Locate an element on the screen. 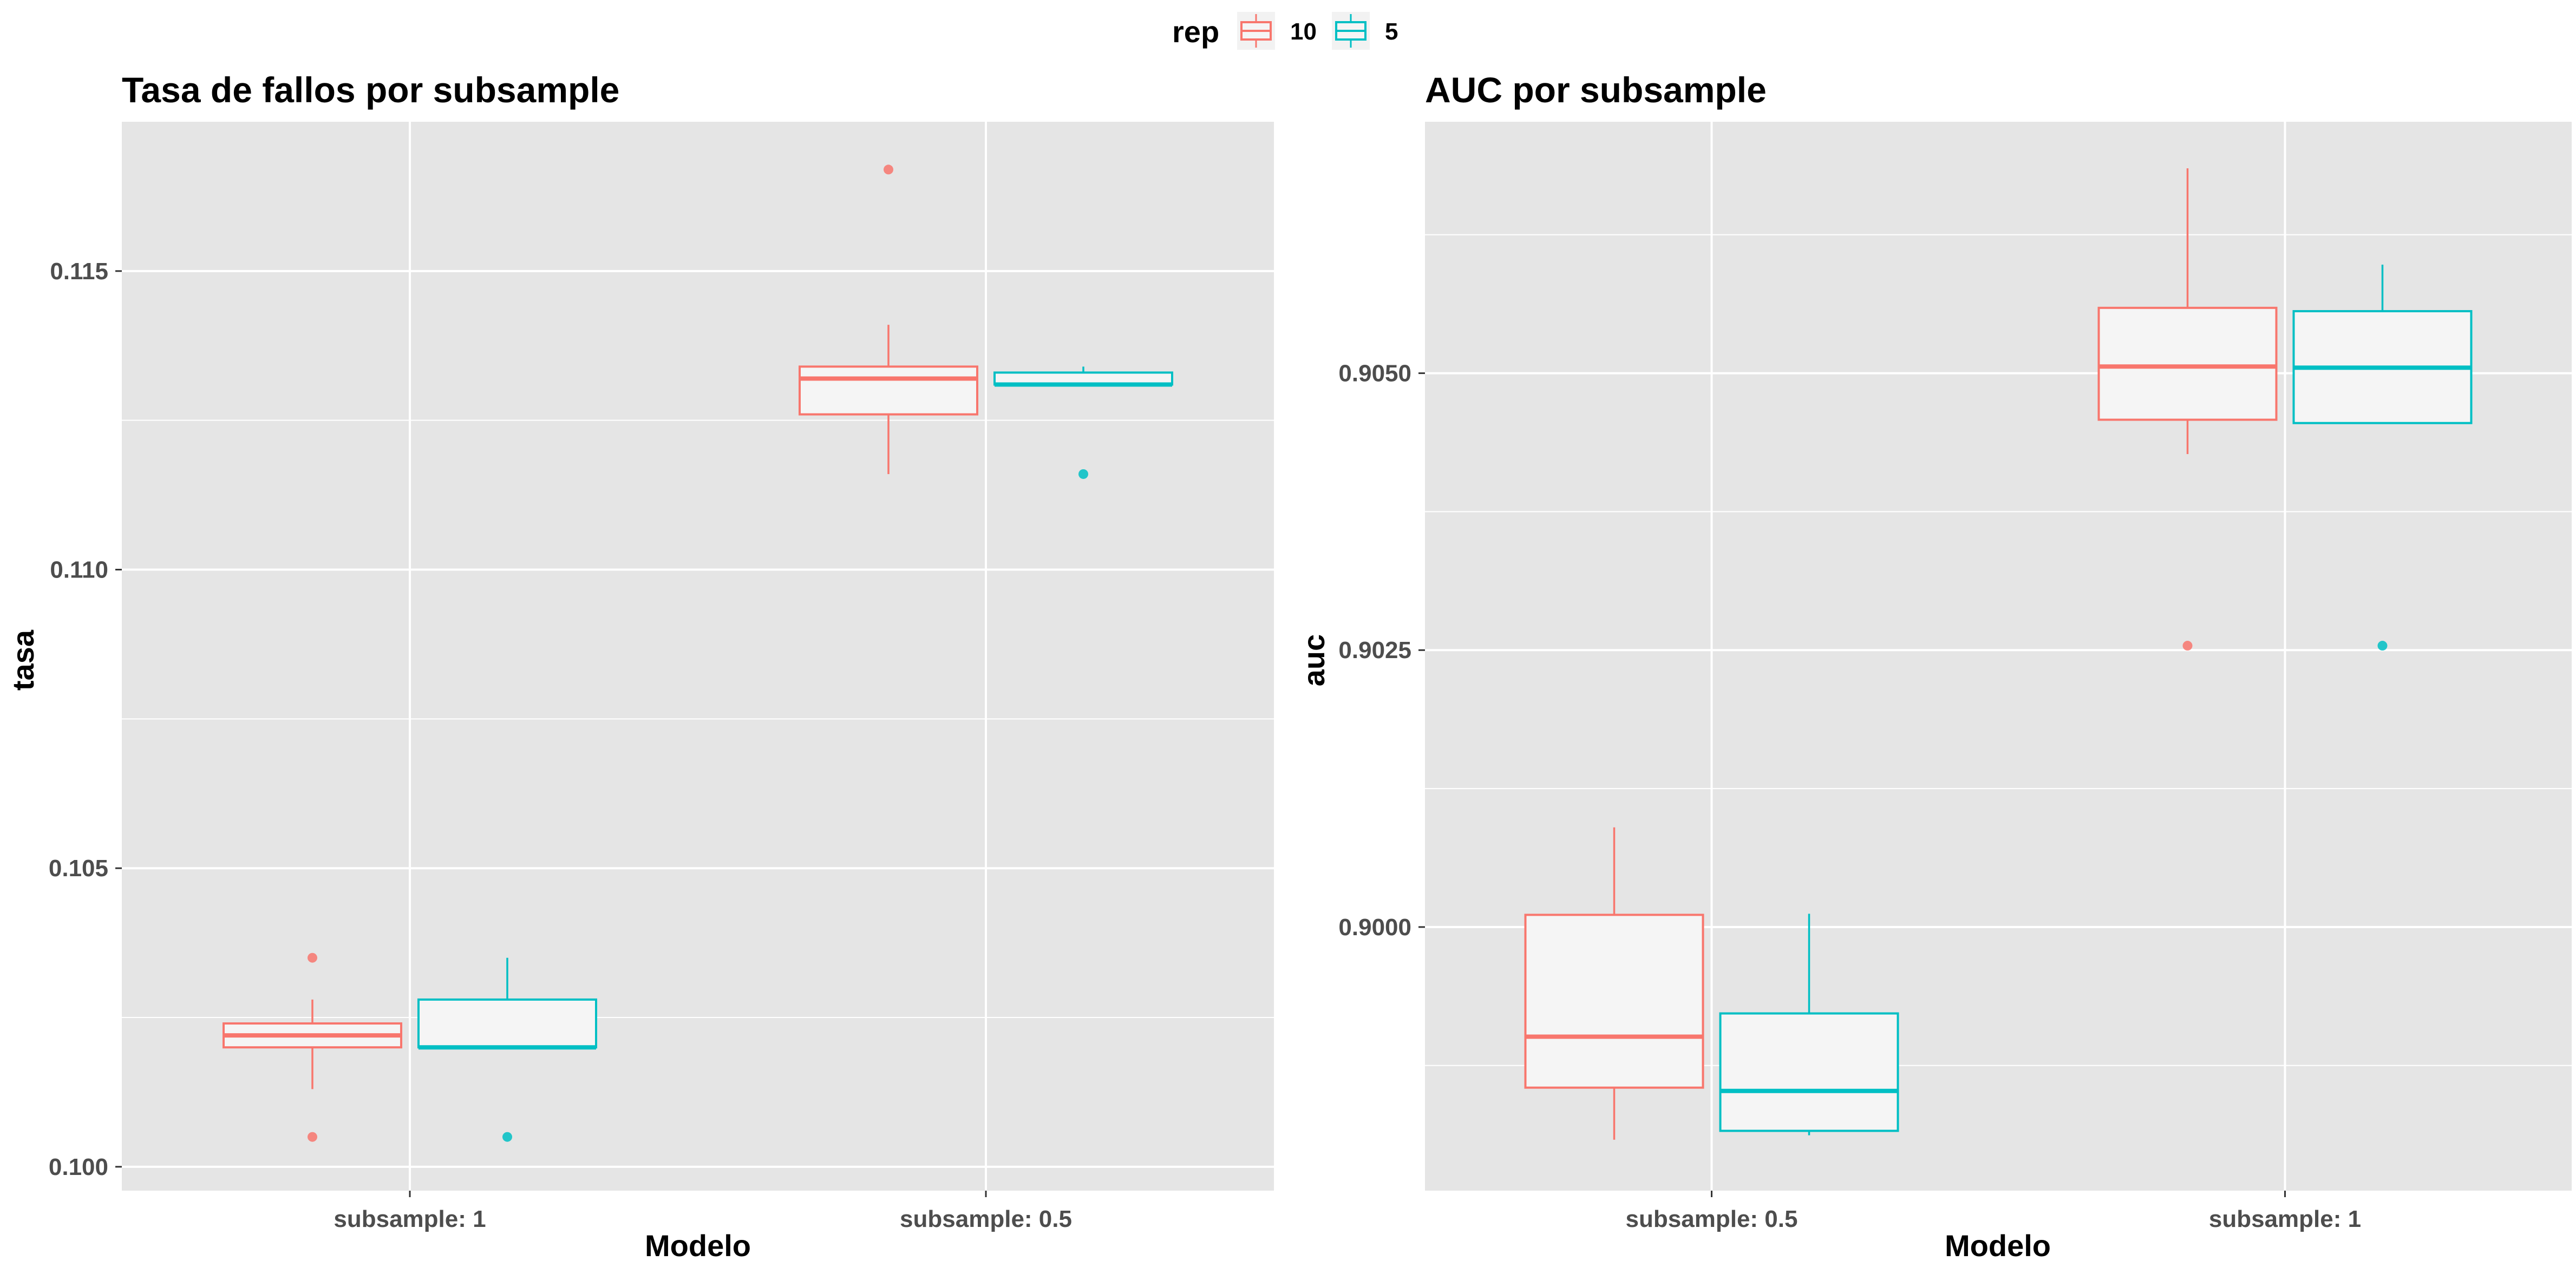  y-tick-label: 0.115 is located at coordinates (79, 271).